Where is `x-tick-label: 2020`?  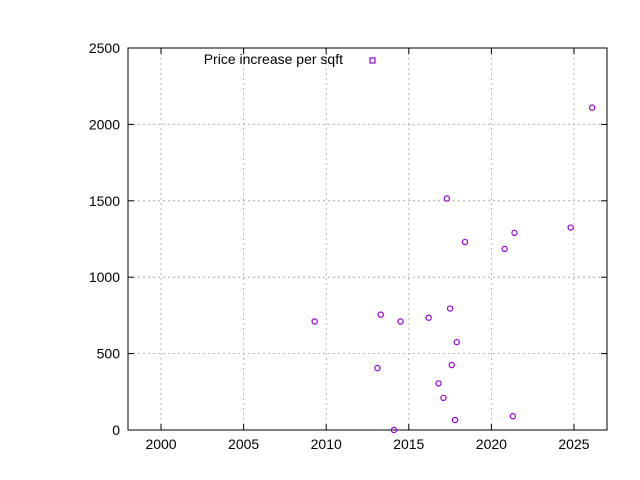 x-tick-label: 2020 is located at coordinates (491, 444).